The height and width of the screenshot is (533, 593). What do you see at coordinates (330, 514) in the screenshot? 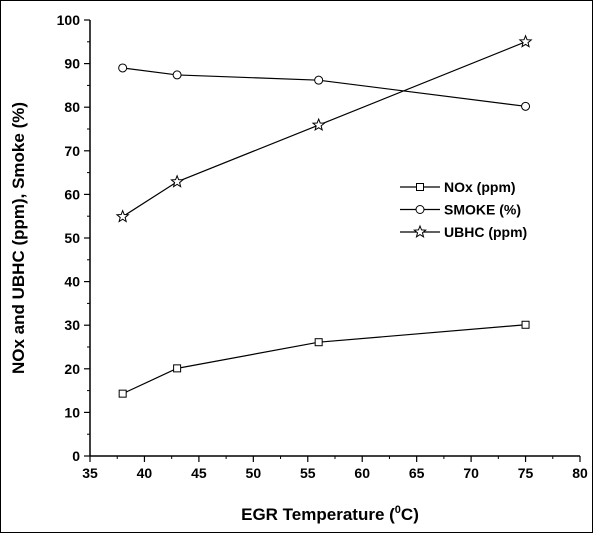
I see `x-axis-title: EGR Temperature (0C)` at bounding box center [330, 514].